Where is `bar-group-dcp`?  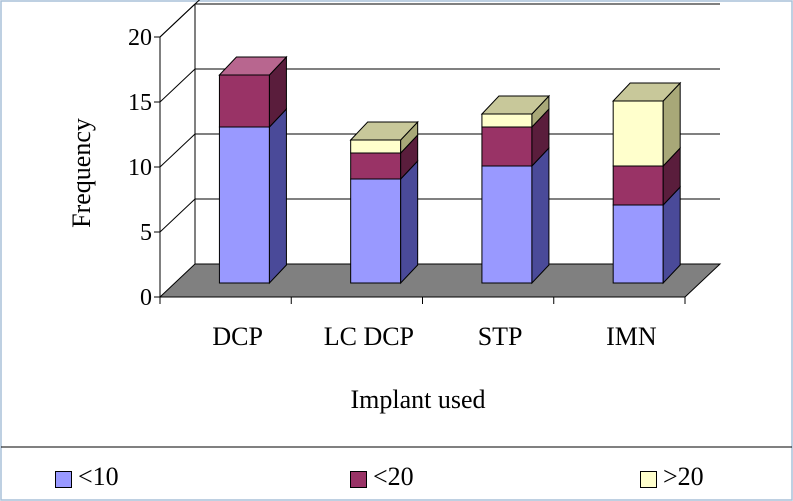
bar-group-dcp is located at coordinates (253, 170).